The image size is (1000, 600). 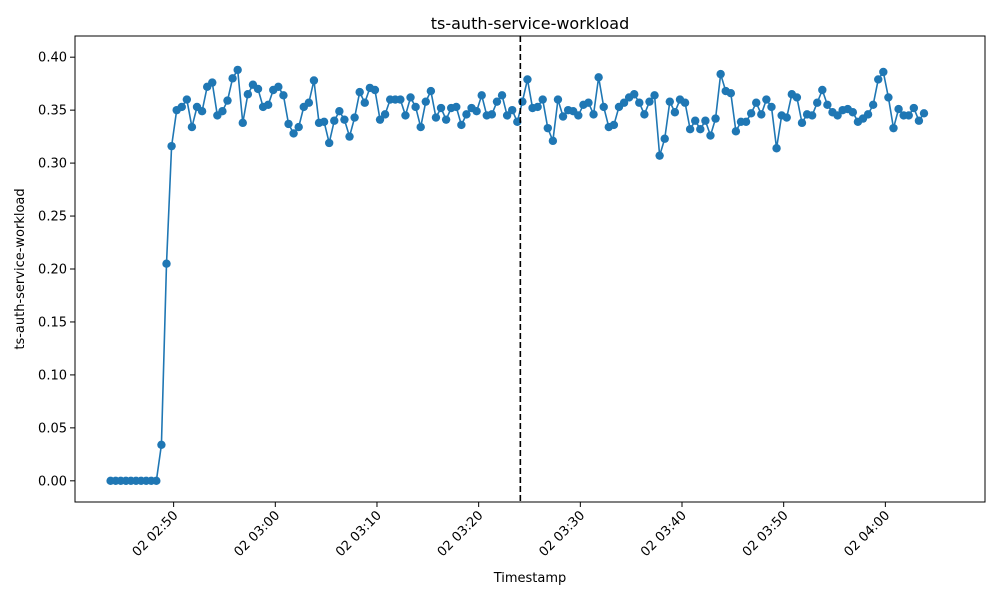 I want to click on y-axis: 0.00 0.05 0.10 0.15 0.20 0.25 0.30 0.35 0.40, so click(x=56, y=270).